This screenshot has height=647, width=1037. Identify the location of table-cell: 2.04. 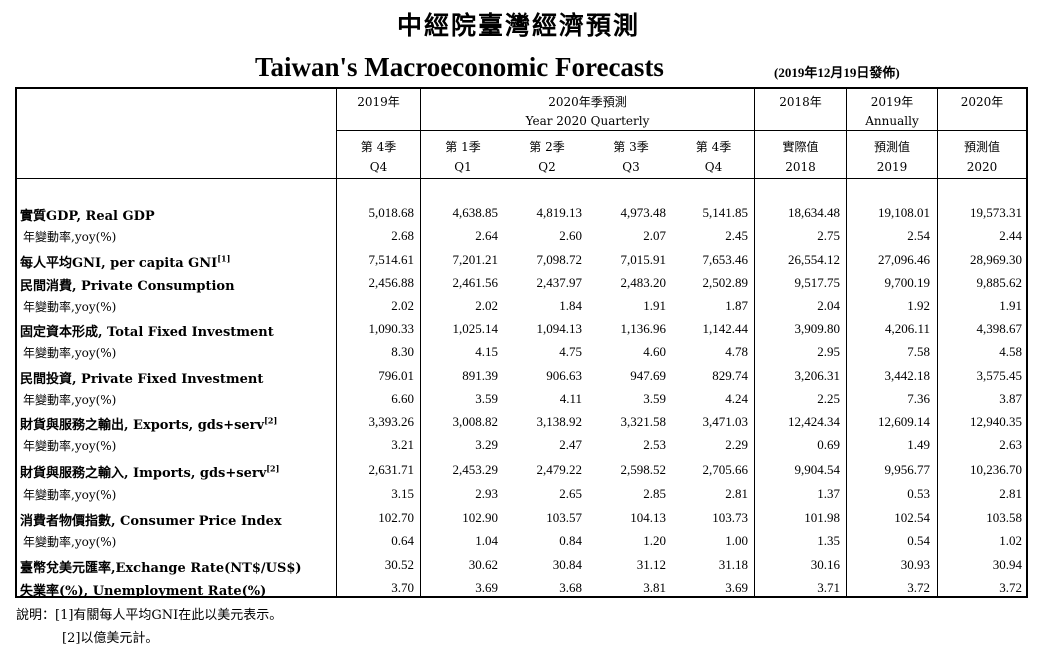
(828, 305).